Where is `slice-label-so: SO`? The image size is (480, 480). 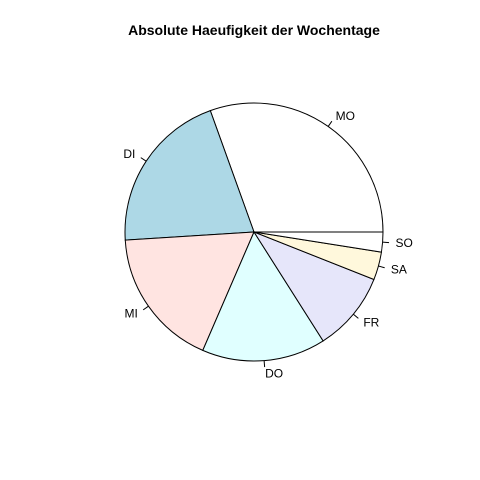
slice-label-so: SO is located at coordinates (403, 243).